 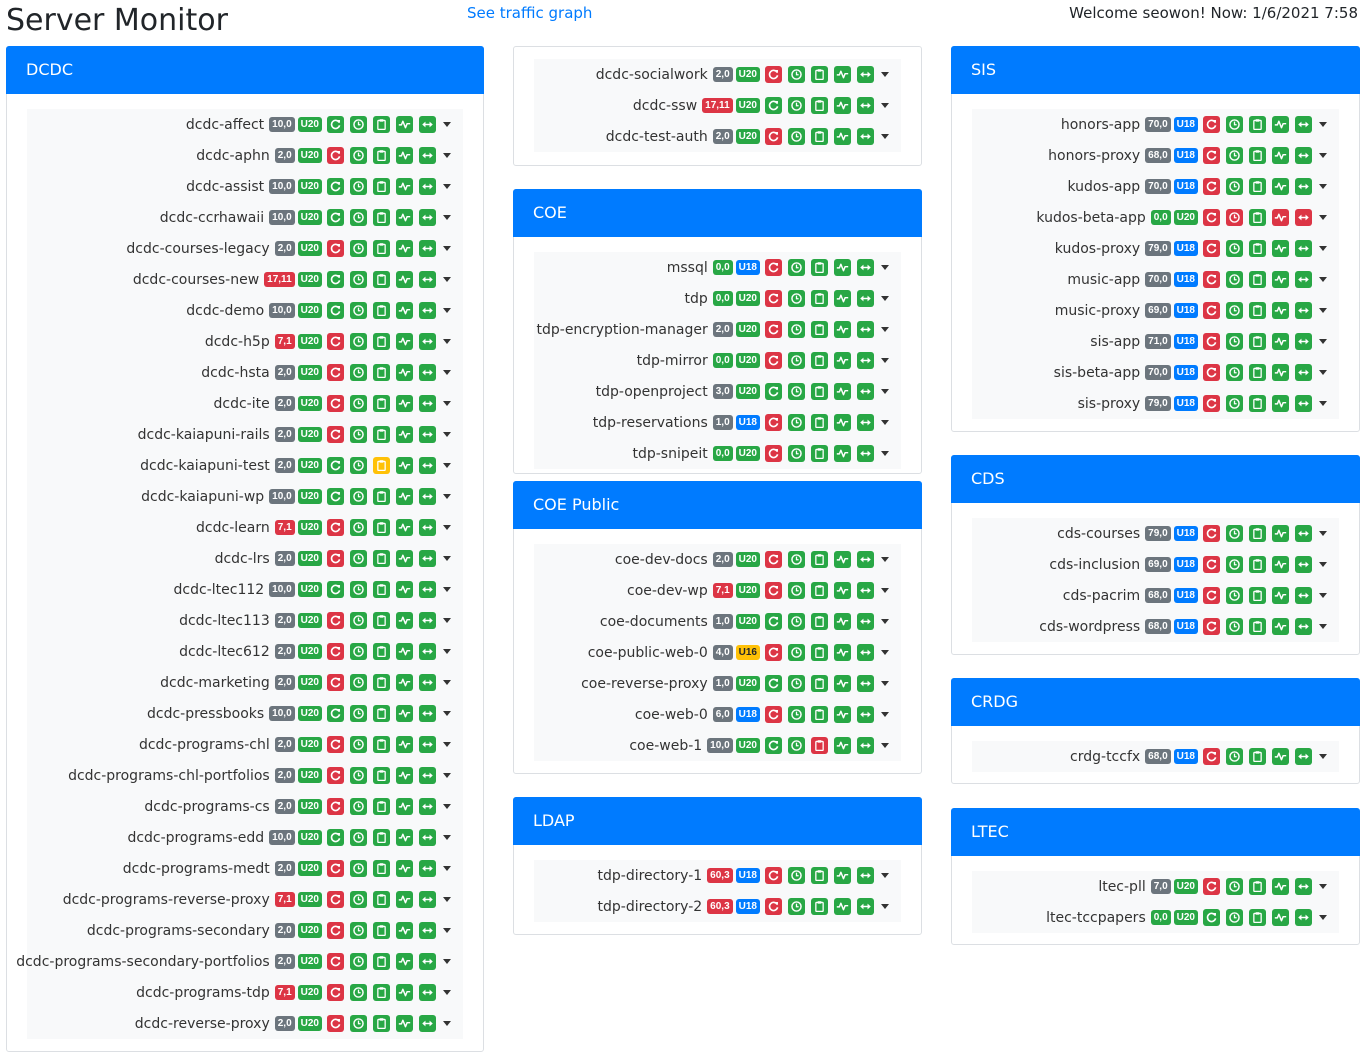 I want to click on server-name: dcdc-ccrhawaii, so click(x=212, y=217).